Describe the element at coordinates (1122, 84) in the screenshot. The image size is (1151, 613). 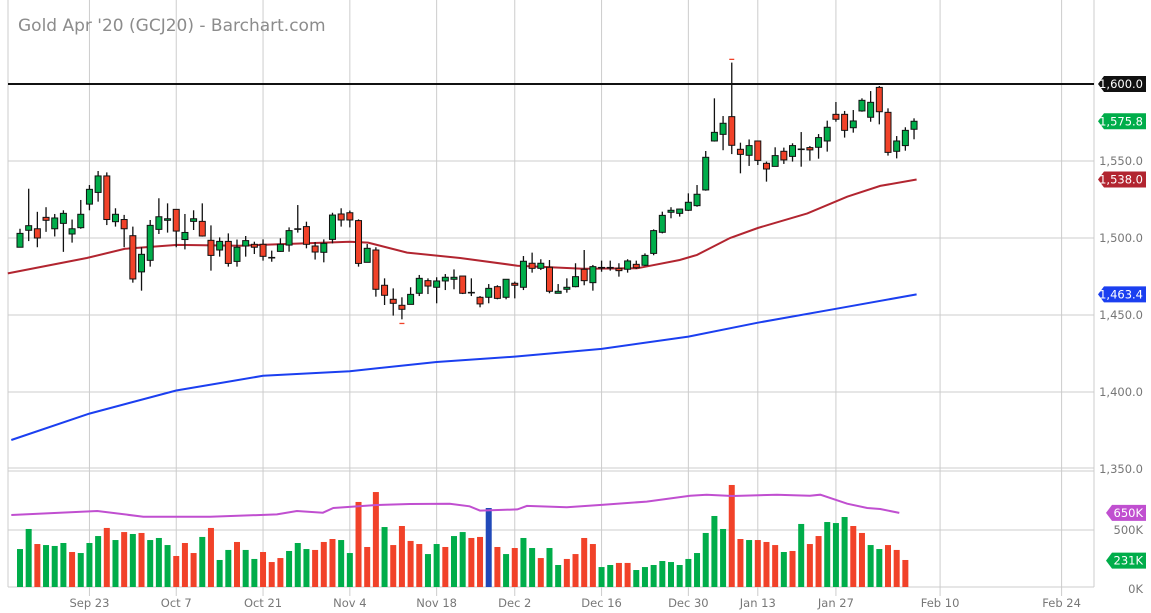
I see `value-tag: 1,600.0` at that location.